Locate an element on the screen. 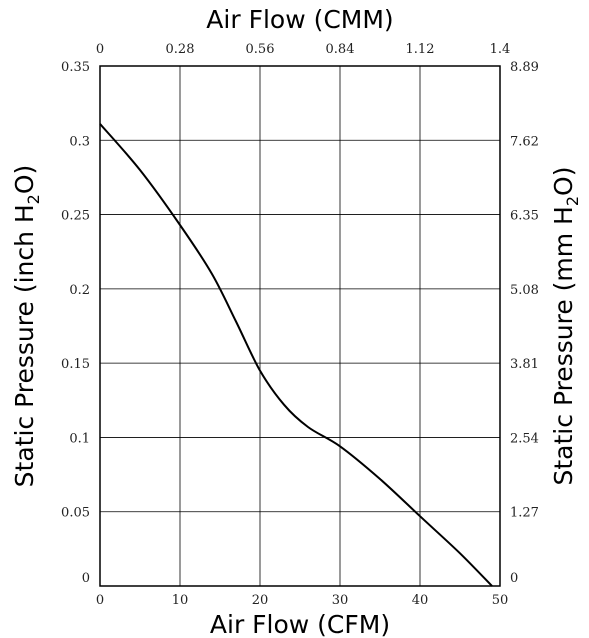 The image size is (589, 638). y-tick-label: 0 is located at coordinates (86, 578).